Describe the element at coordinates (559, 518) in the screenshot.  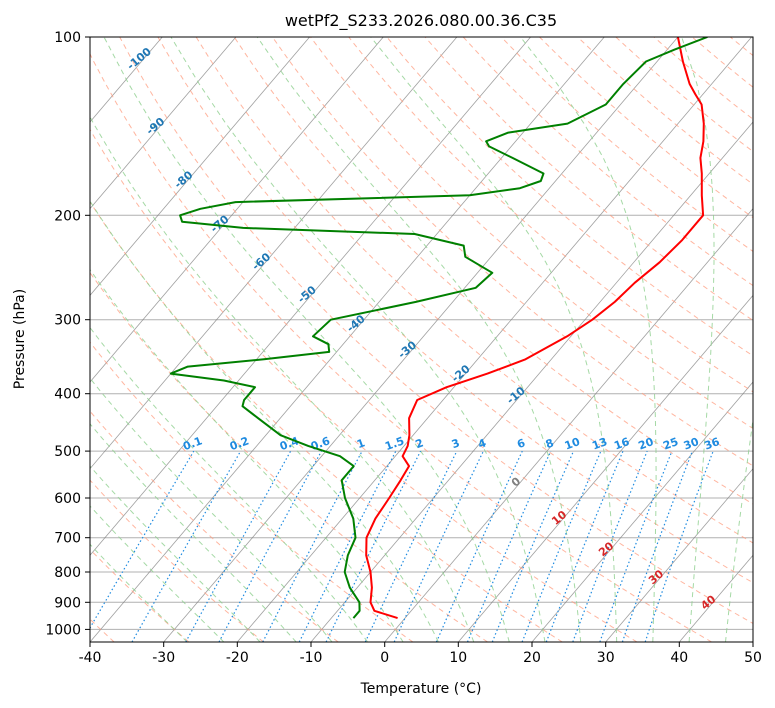
I see `isotherm-label: 10` at that location.